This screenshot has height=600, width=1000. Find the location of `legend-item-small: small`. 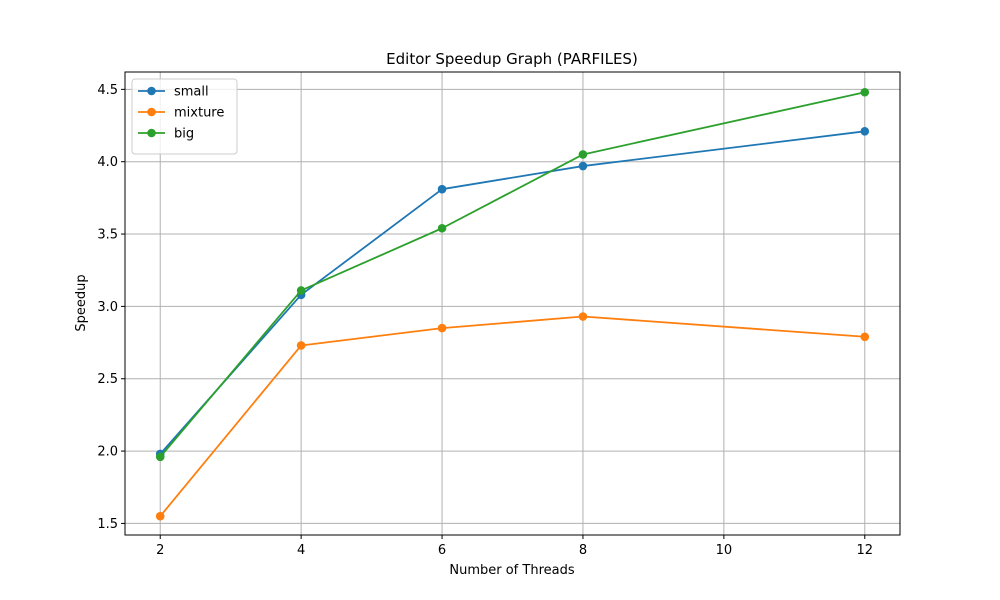

legend-item-small: small is located at coordinates (173, 92).